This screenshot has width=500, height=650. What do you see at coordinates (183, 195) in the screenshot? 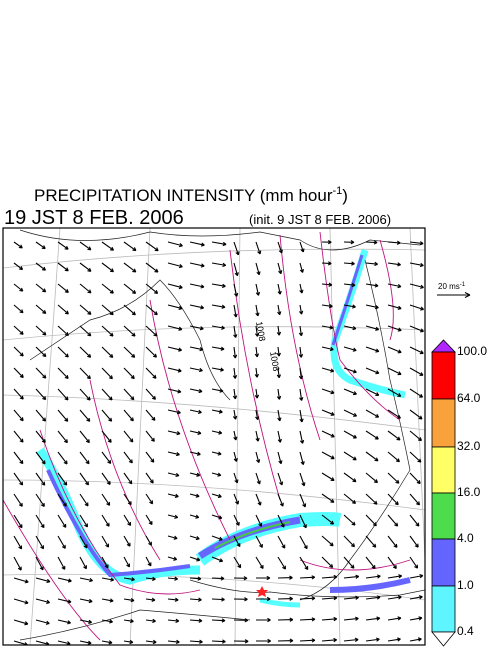
I see `title-text: PRECIPITATION INTENSITY (mm hour` at bounding box center [183, 195].